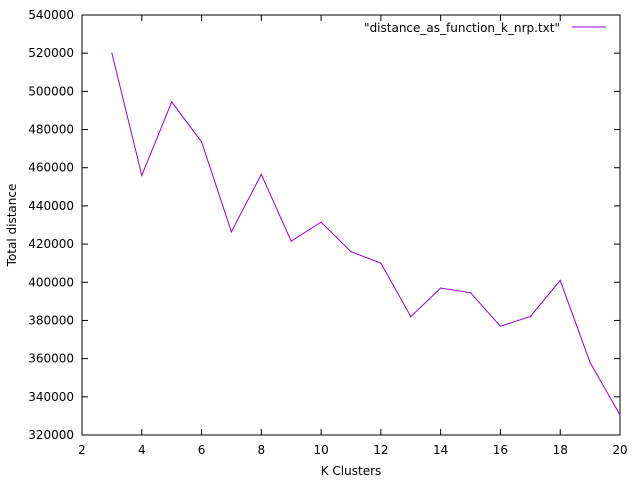 The image size is (640, 480). What do you see at coordinates (51, 435) in the screenshot?
I see `y-tick-label: 320000` at bounding box center [51, 435].